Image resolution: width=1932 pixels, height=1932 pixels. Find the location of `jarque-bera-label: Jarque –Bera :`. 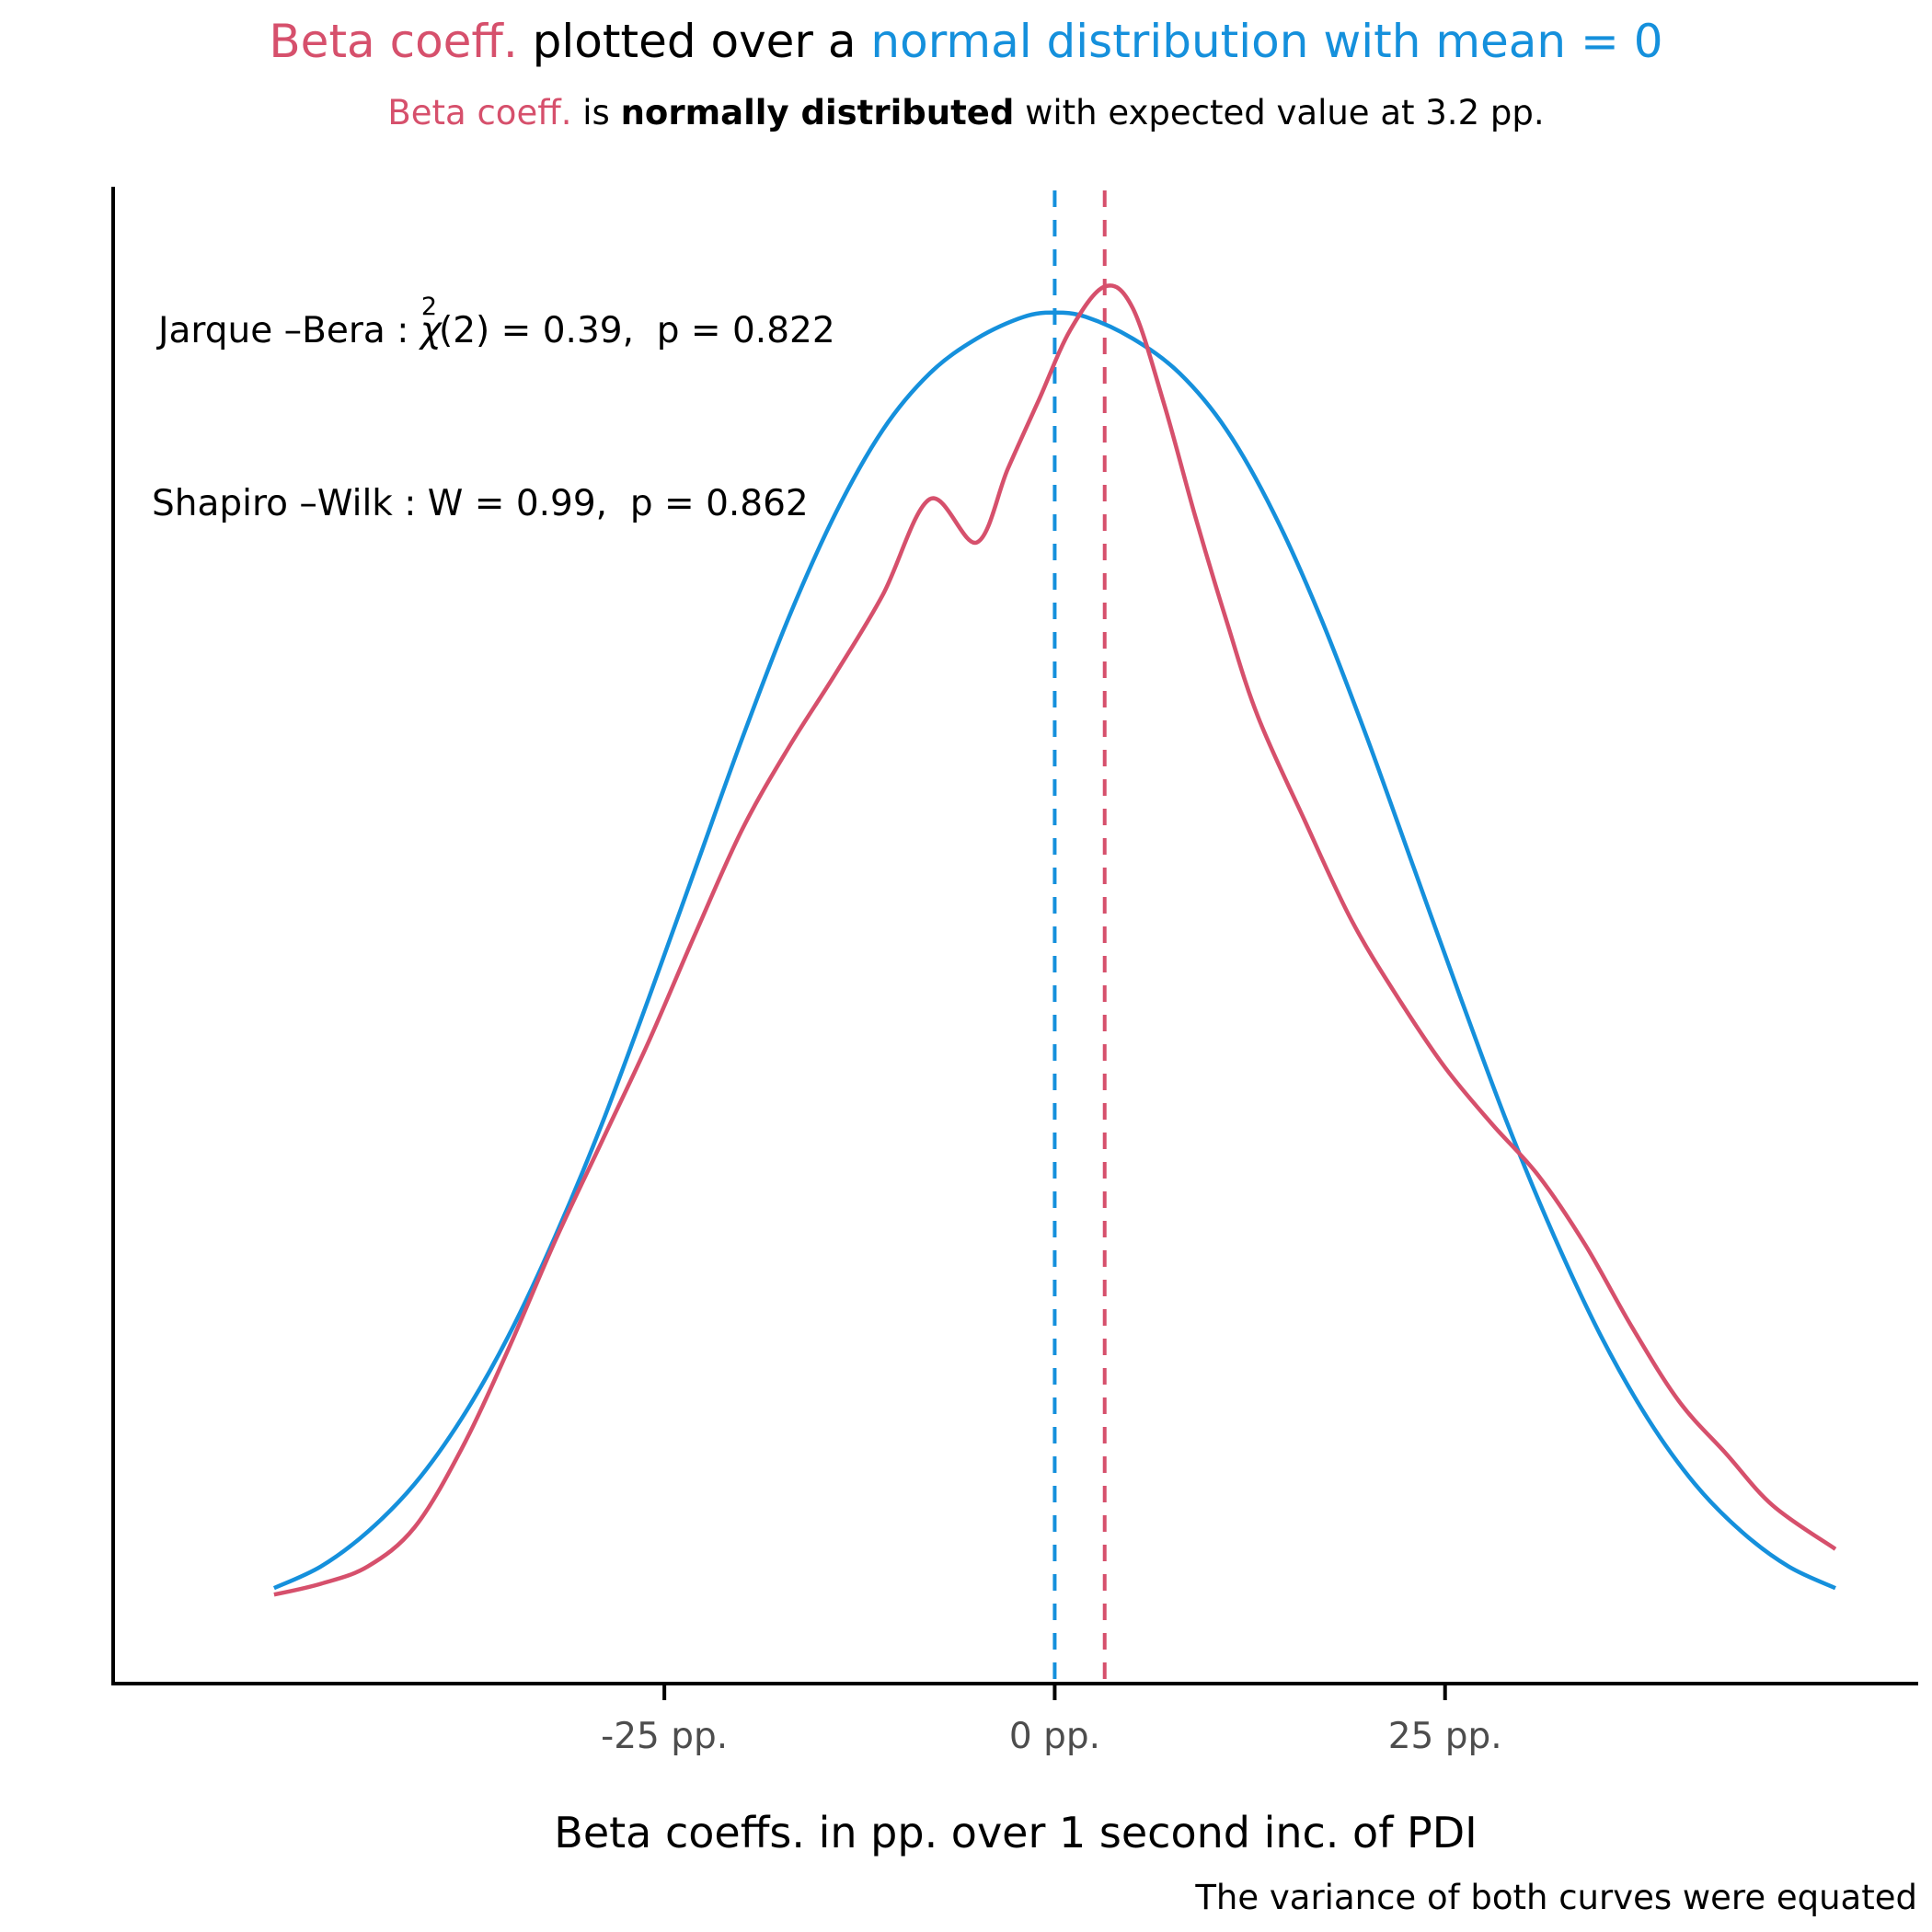

jarque-bera-label: Jarque –Bera : is located at coordinates (287, 330).